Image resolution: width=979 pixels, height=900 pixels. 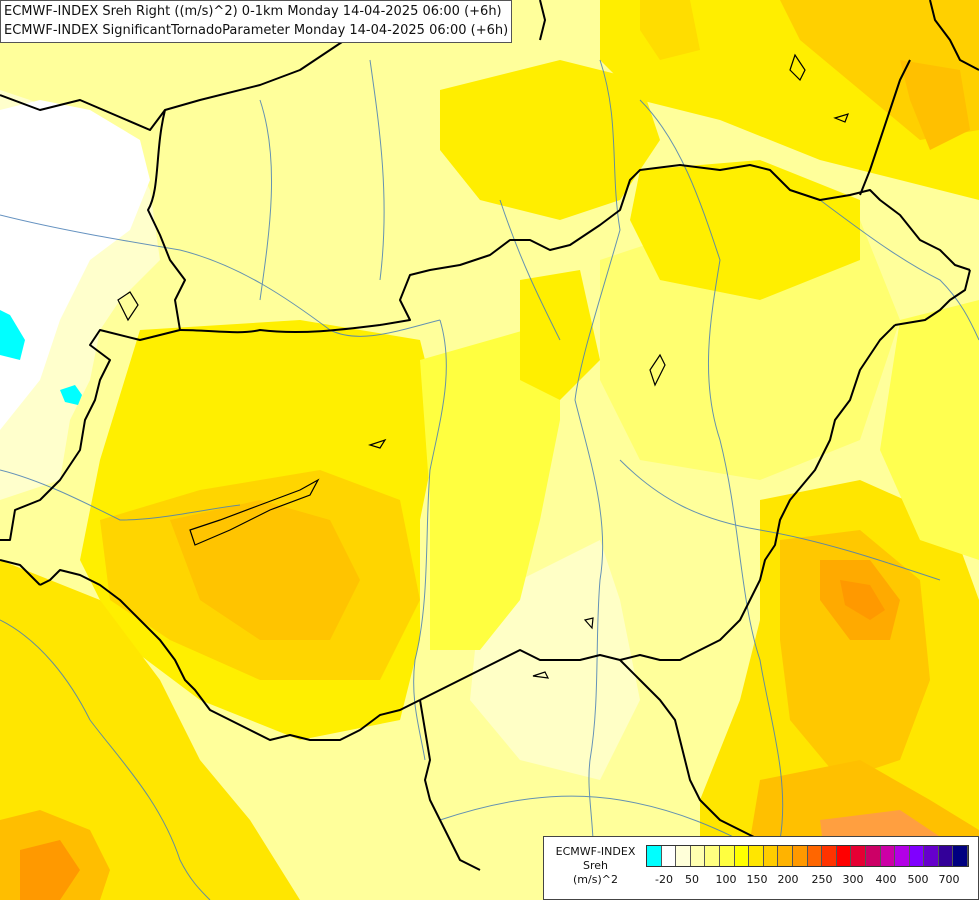 What do you see at coordinates (886, 879) in the screenshot?
I see `legend-tick-label: 400` at bounding box center [886, 879].